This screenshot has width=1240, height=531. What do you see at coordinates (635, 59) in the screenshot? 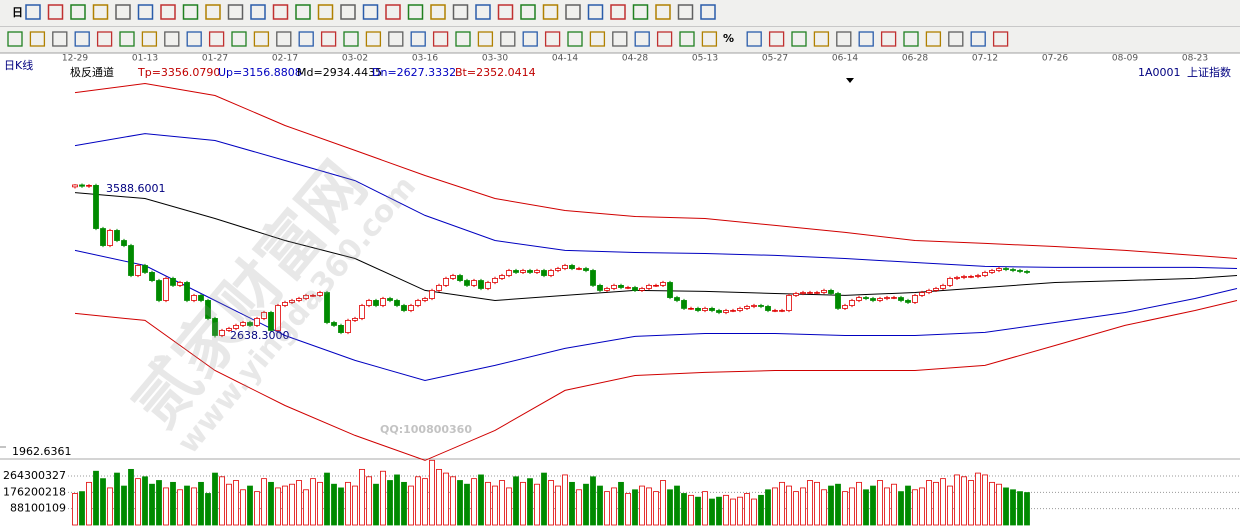
I see `x-tick-label: 04-28` at bounding box center [635, 59].